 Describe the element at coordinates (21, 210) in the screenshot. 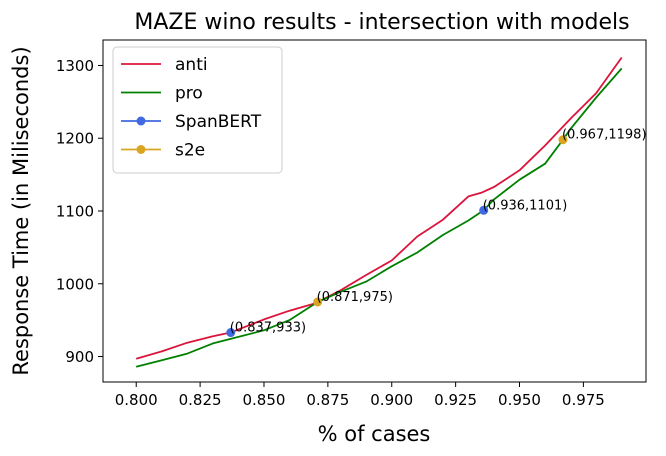

I see `y-axis-label: Response Time (in Miliseconds)` at that location.